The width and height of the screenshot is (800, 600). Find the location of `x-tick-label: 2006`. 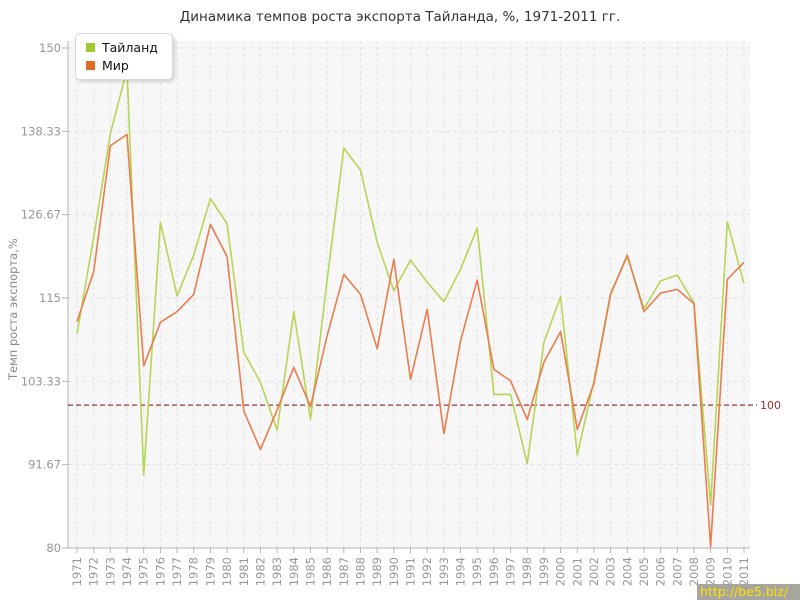

x-tick-label: 2006 is located at coordinates (661, 571).